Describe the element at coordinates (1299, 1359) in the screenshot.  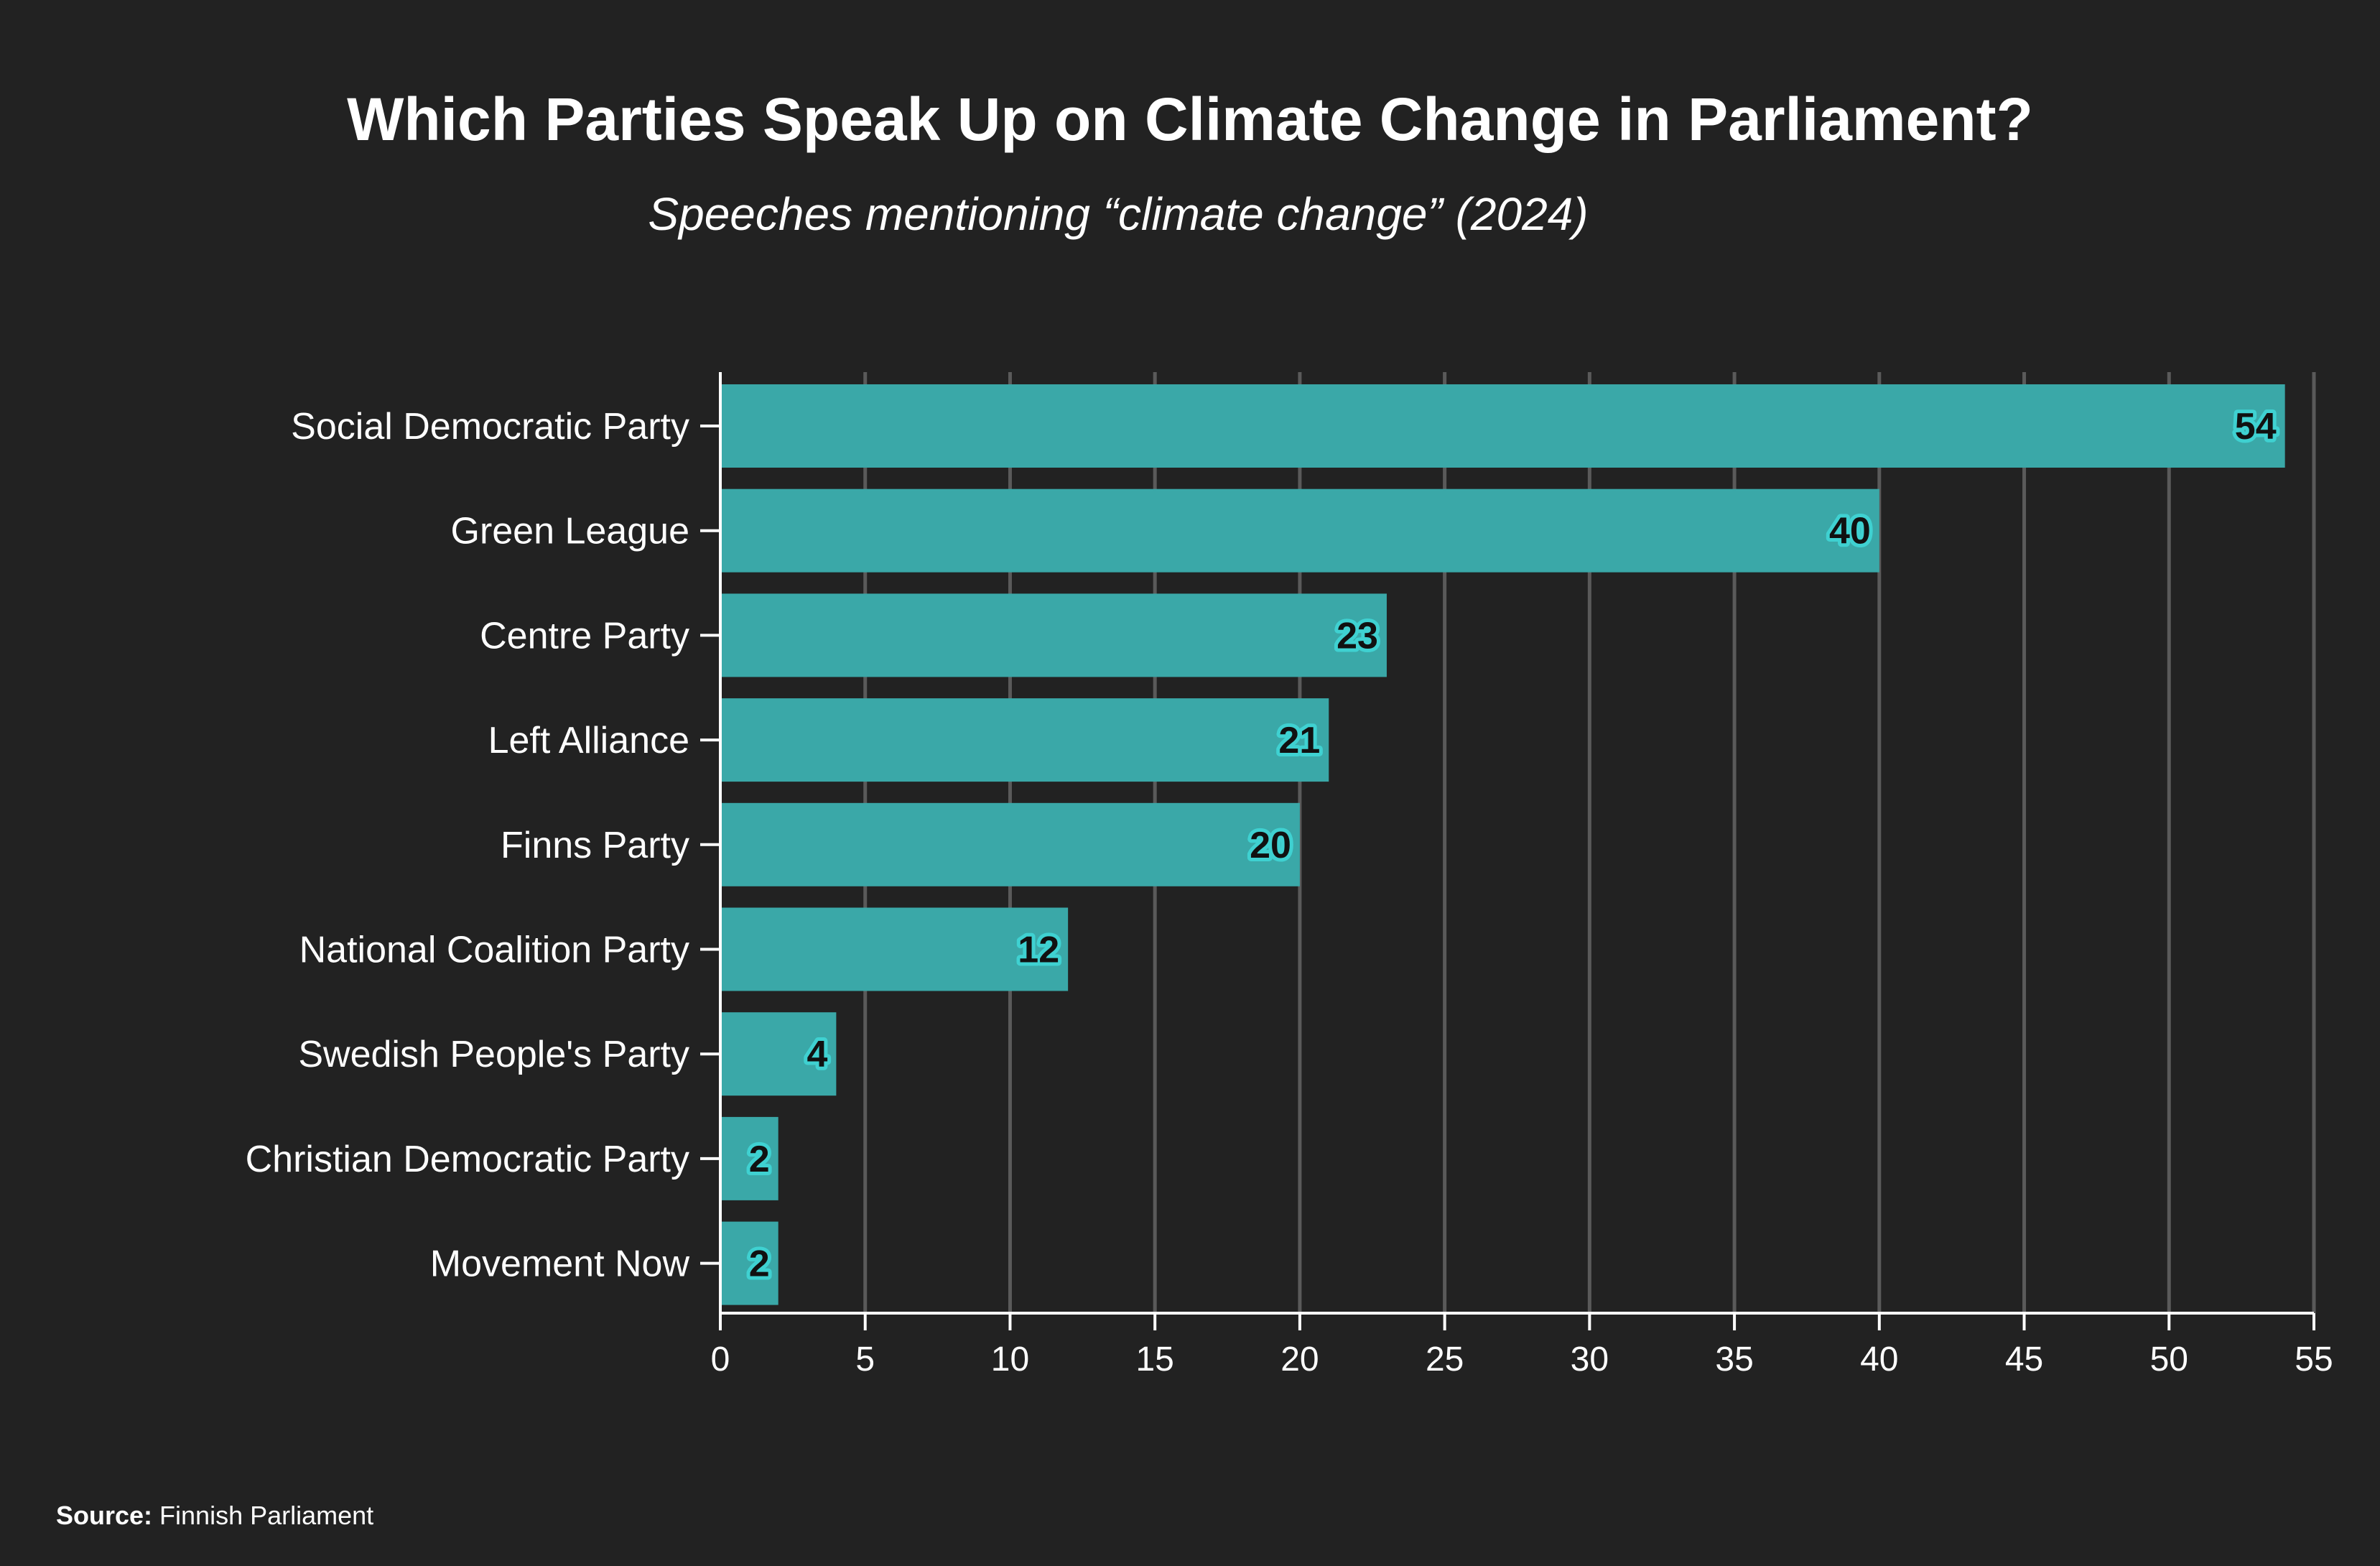
I see `x-tick-label: 20` at that location.